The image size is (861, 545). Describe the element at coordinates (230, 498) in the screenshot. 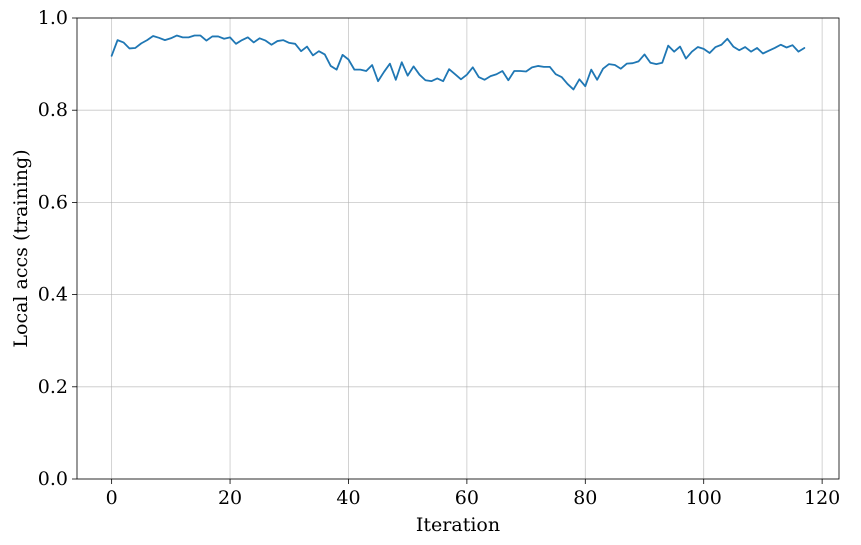

I see `x-tick-label: 20` at that location.